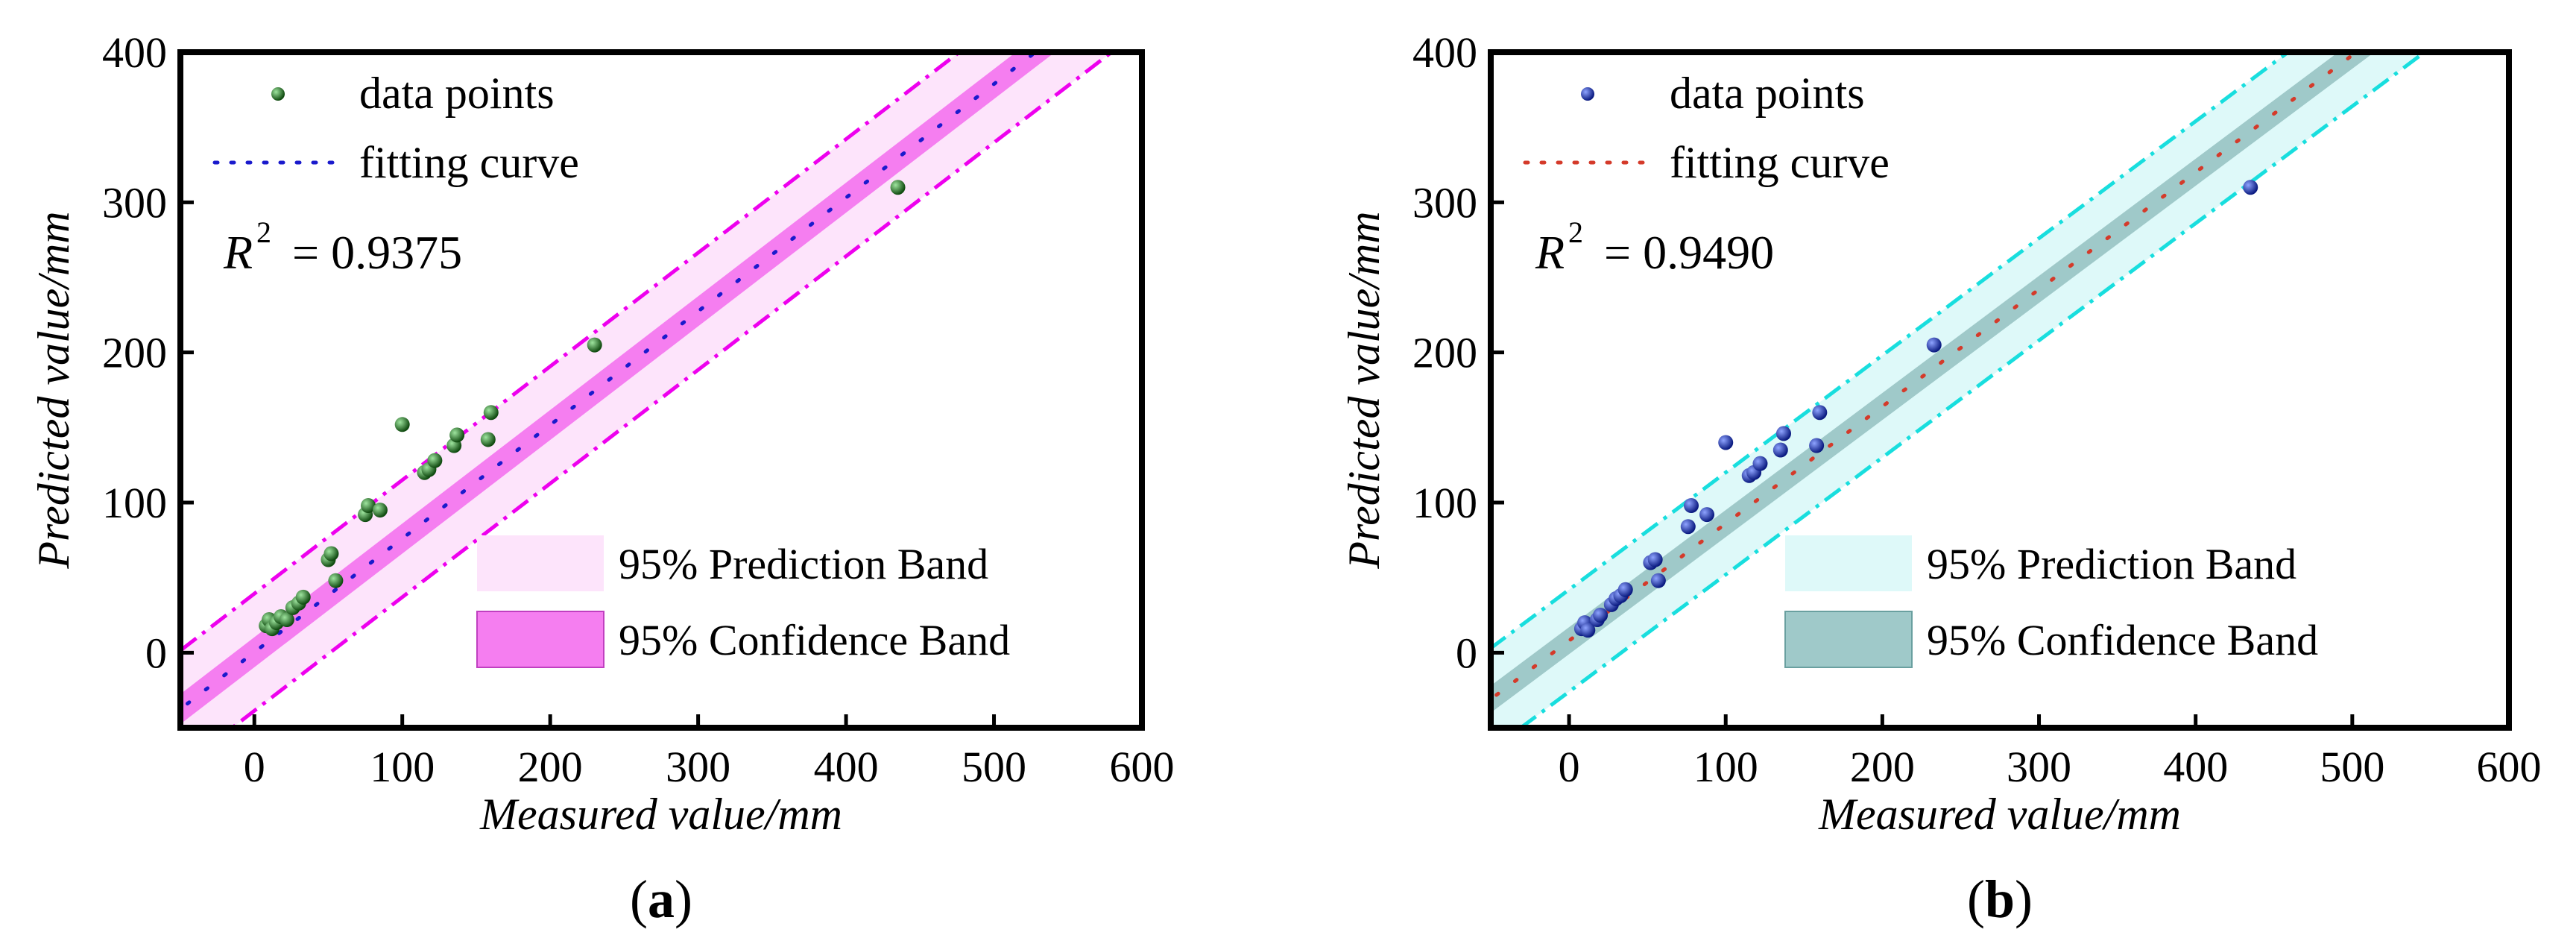 This screenshot has width=2576, height=941. I want to click on panel-label-a: (a), so click(661, 899).